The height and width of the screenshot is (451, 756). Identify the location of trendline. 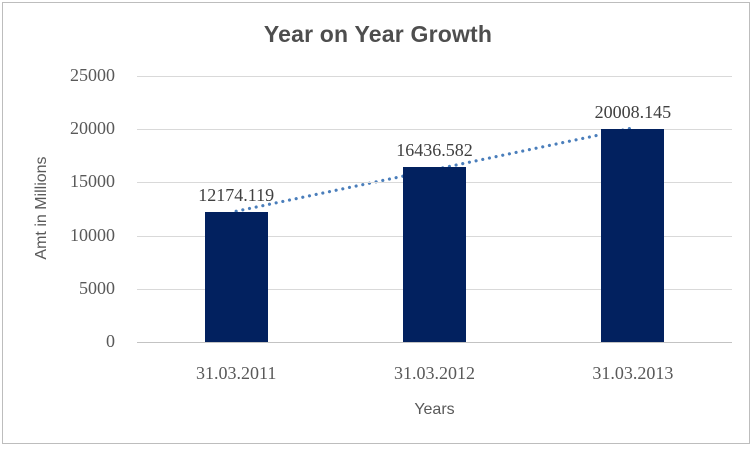
(434, 169).